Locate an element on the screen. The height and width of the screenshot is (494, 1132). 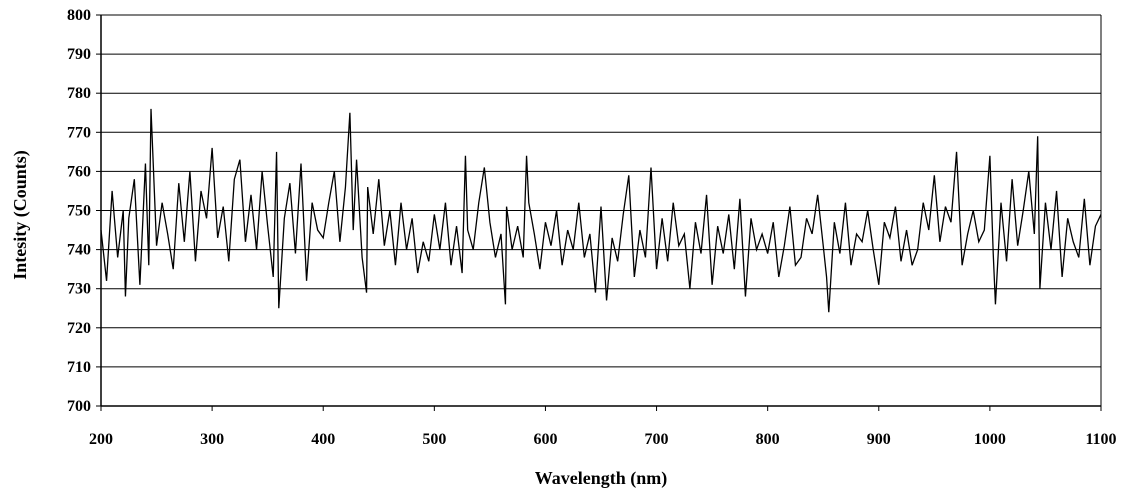
x-tick-label: 300 is located at coordinates (212, 439).